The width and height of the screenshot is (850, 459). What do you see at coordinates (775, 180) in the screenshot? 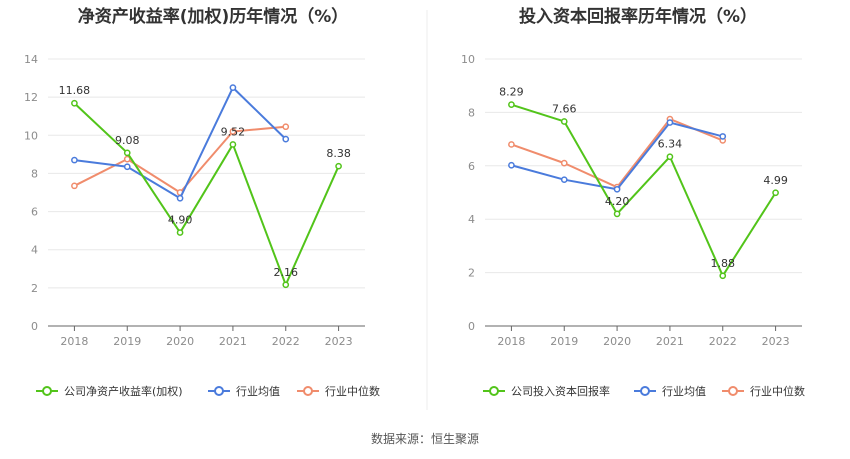
I see `roic-data-label: 4.99` at bounding box center [775, 180].